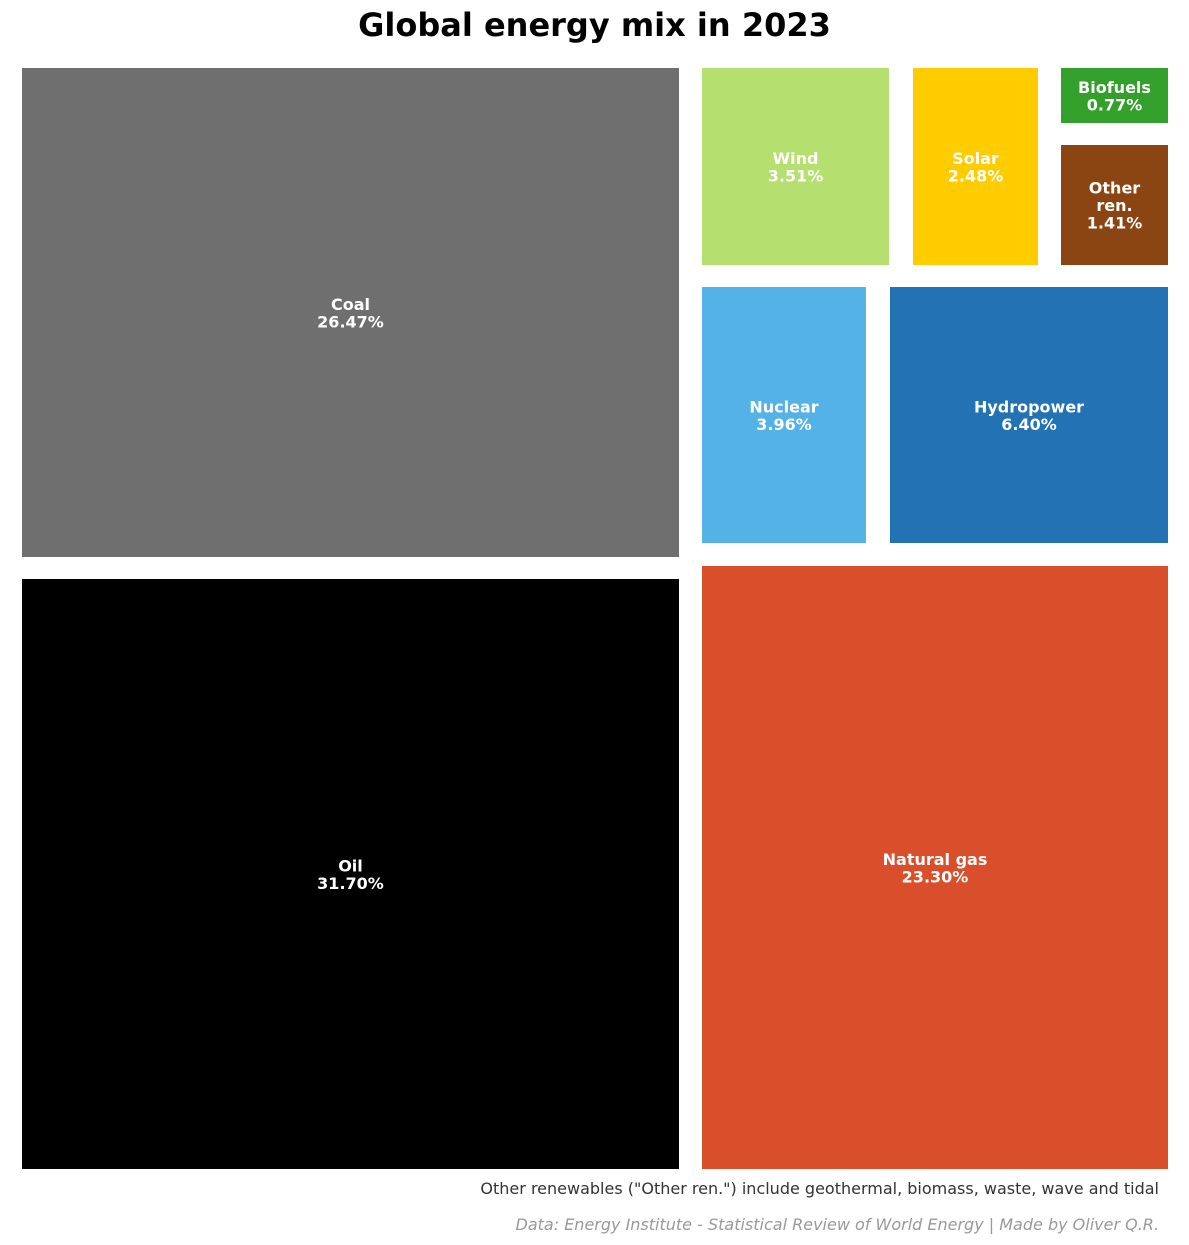  Describe the element at coordinates (594, 25) in the screenshot. I see `chart-title: Global energy mix in 2023` at that location.